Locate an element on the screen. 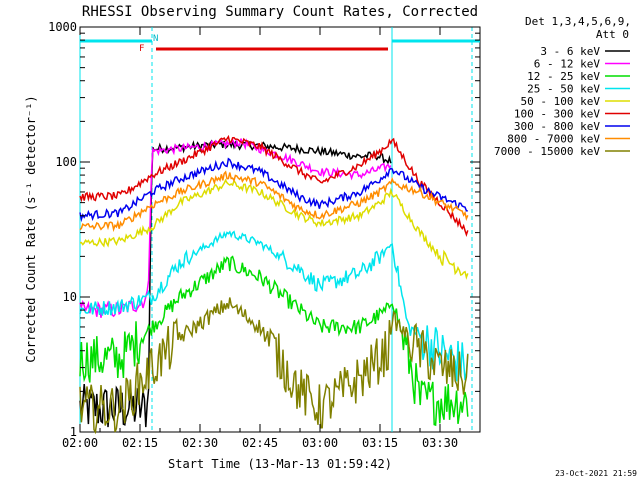 This screenshot has height=480, width=640. x-tick-label: 02:15 is located at coordinates (140, 443).